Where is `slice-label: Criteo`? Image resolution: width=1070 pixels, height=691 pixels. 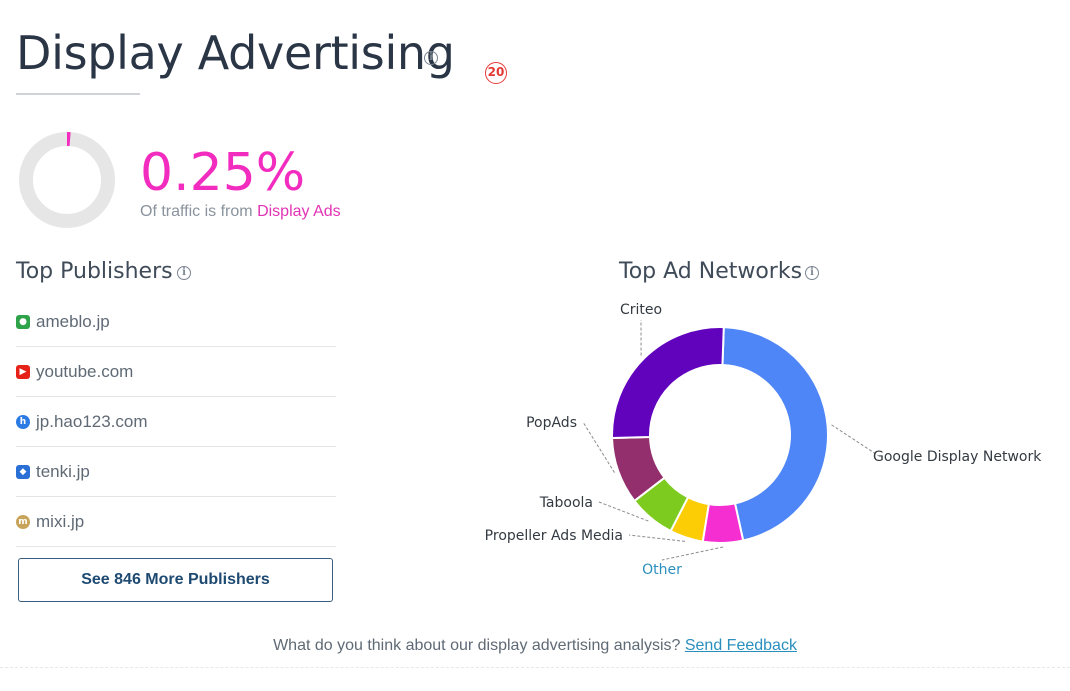
slice-label: Criteo is located at coordinates (641, 310).